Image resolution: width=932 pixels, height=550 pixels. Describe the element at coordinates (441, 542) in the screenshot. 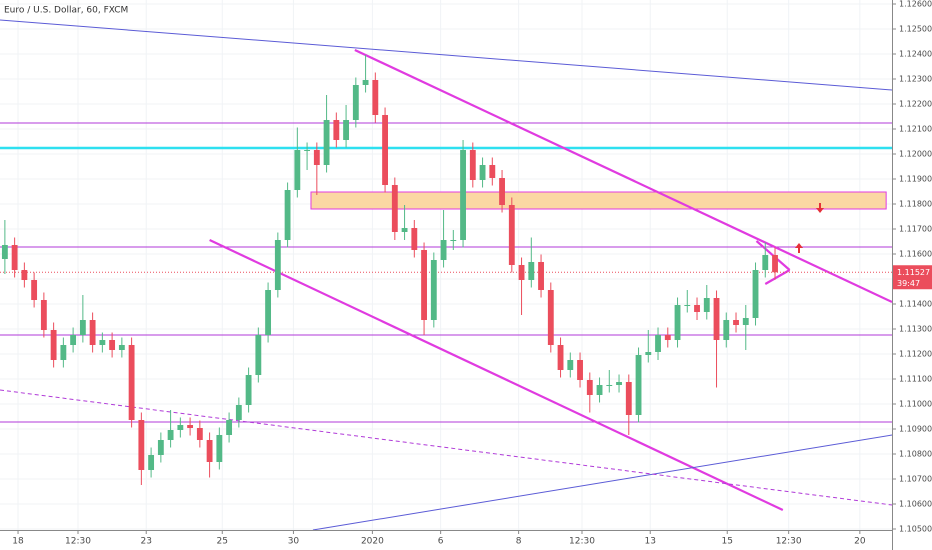

I see `x-tick-label: 6` at that location.